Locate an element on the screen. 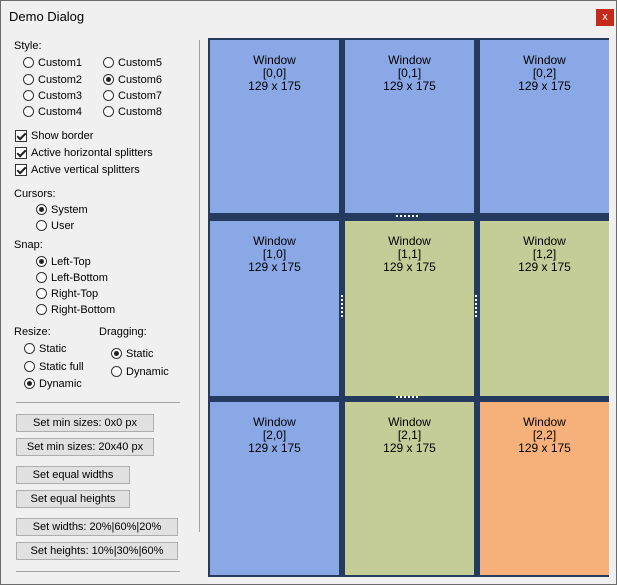 This screenshot has width=617, height=585. resize-static-full-label: Static full is located at coordinates (61, 367).